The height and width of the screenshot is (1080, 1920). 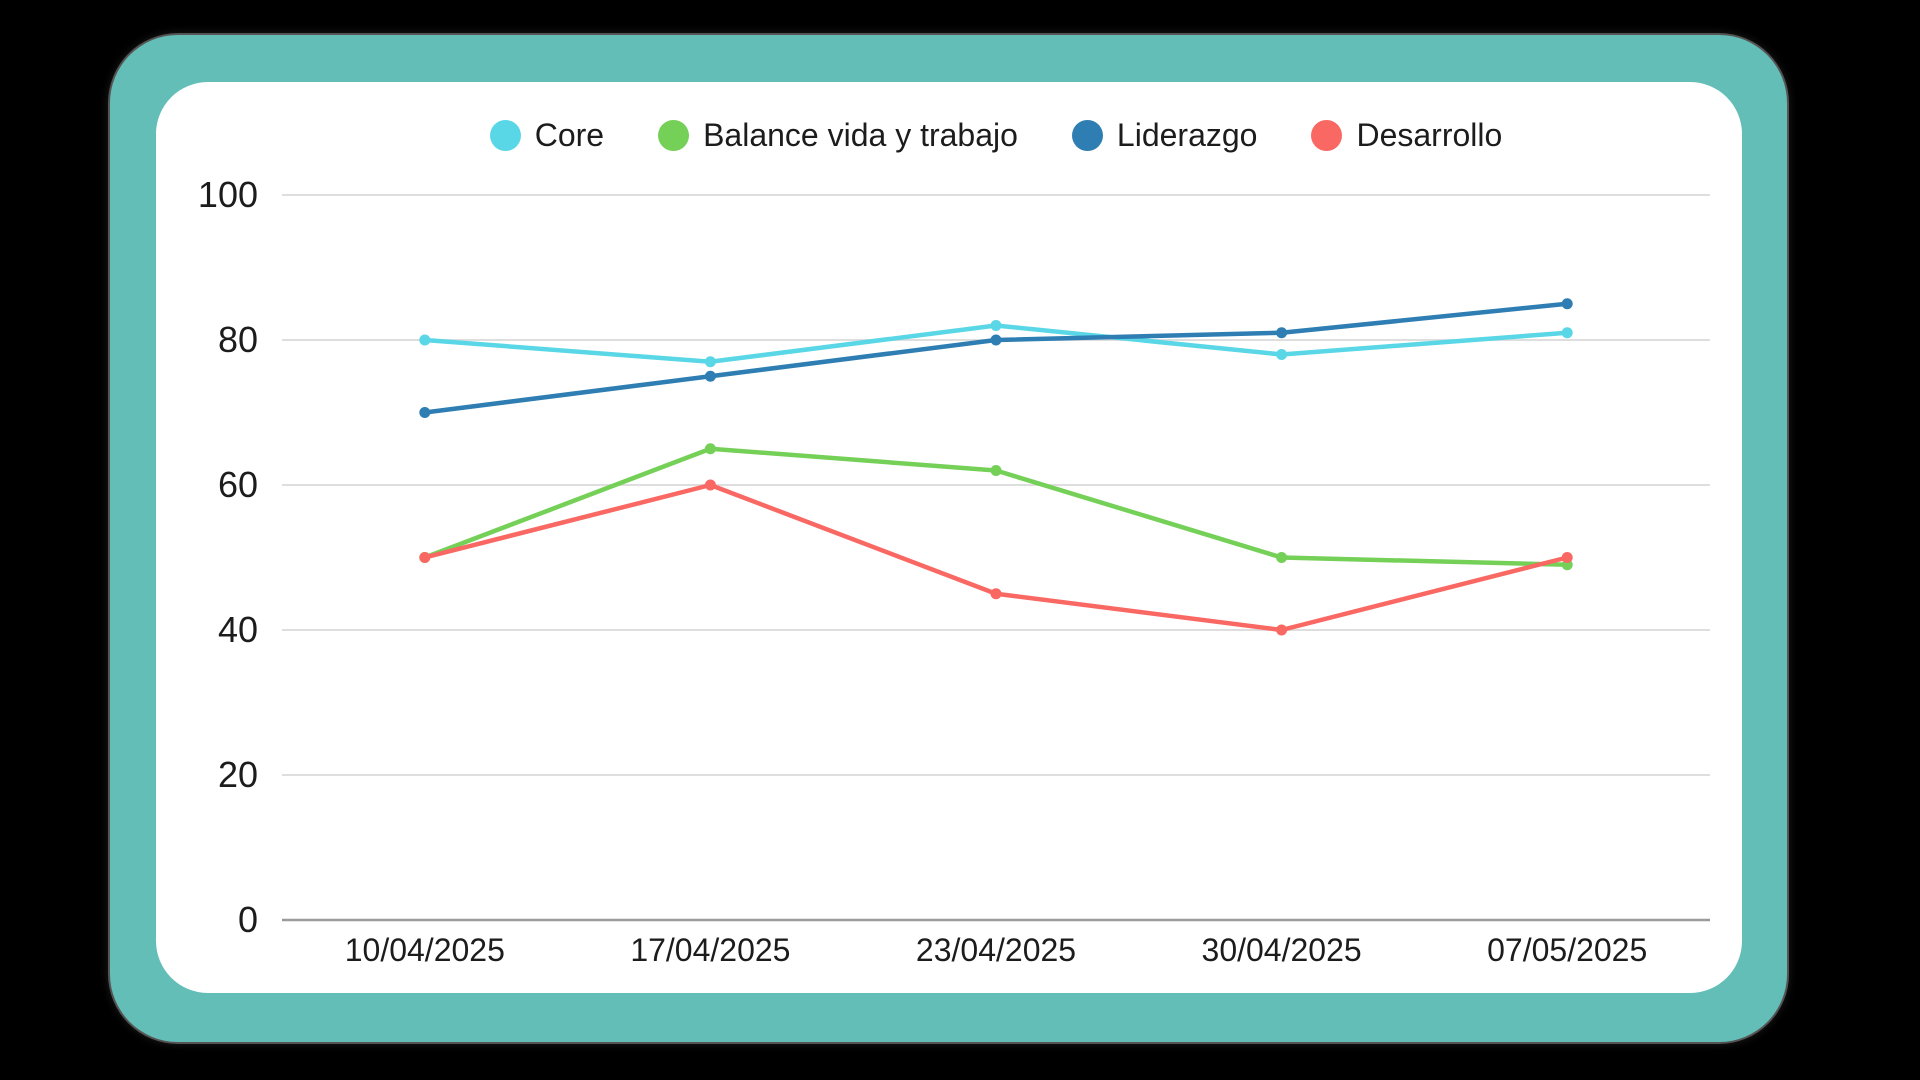 I want to click on legend-label-desarrollo: Desarrollo, so click(x=1429, y=135).